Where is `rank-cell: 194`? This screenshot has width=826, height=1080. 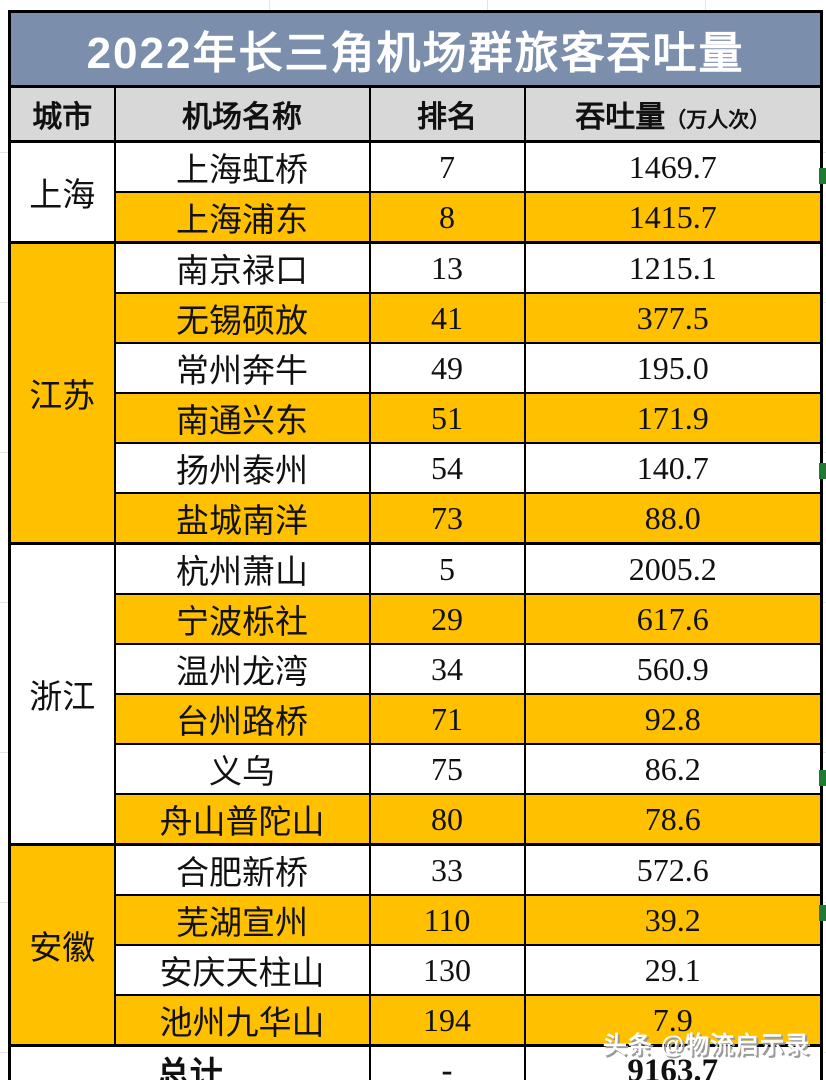 rank-cell: 194 is located at coordinates (447, 1020).